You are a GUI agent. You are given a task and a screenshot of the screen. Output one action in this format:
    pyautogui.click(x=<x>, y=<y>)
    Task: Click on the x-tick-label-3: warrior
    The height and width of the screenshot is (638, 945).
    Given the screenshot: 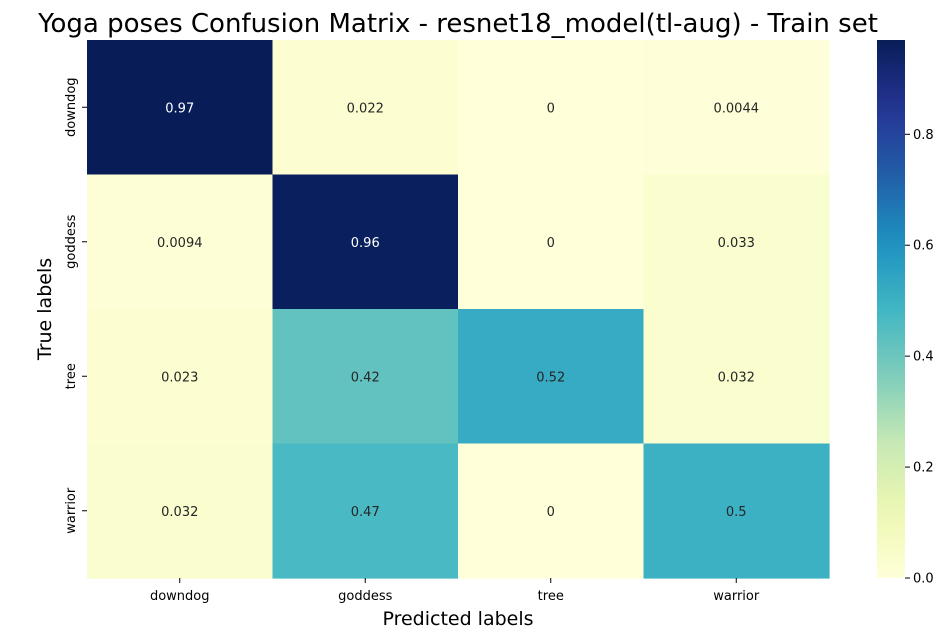 What is the action you would take?
    pyautogui.click(x=736, y=596)
    